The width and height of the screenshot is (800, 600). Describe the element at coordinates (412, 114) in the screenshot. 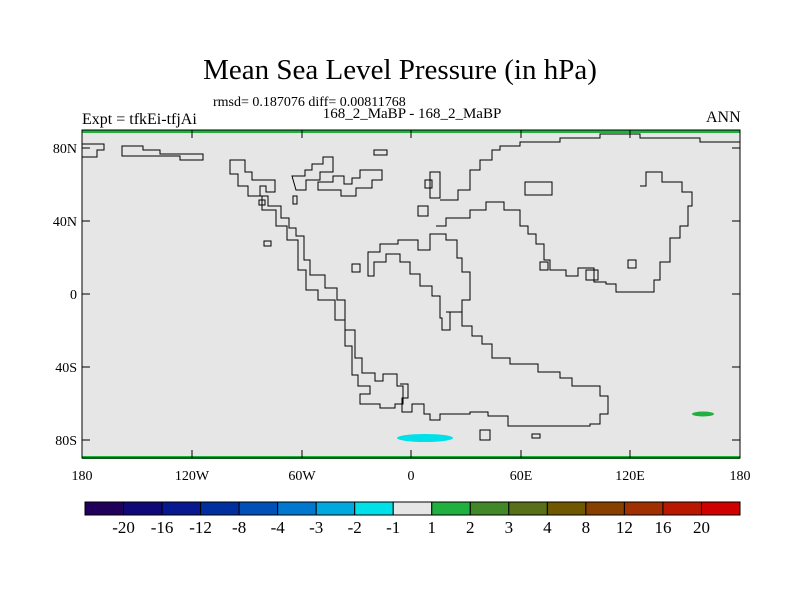

I see `map-subtitle: 168_2_MaBP - 168_2_MaBP` at that location.